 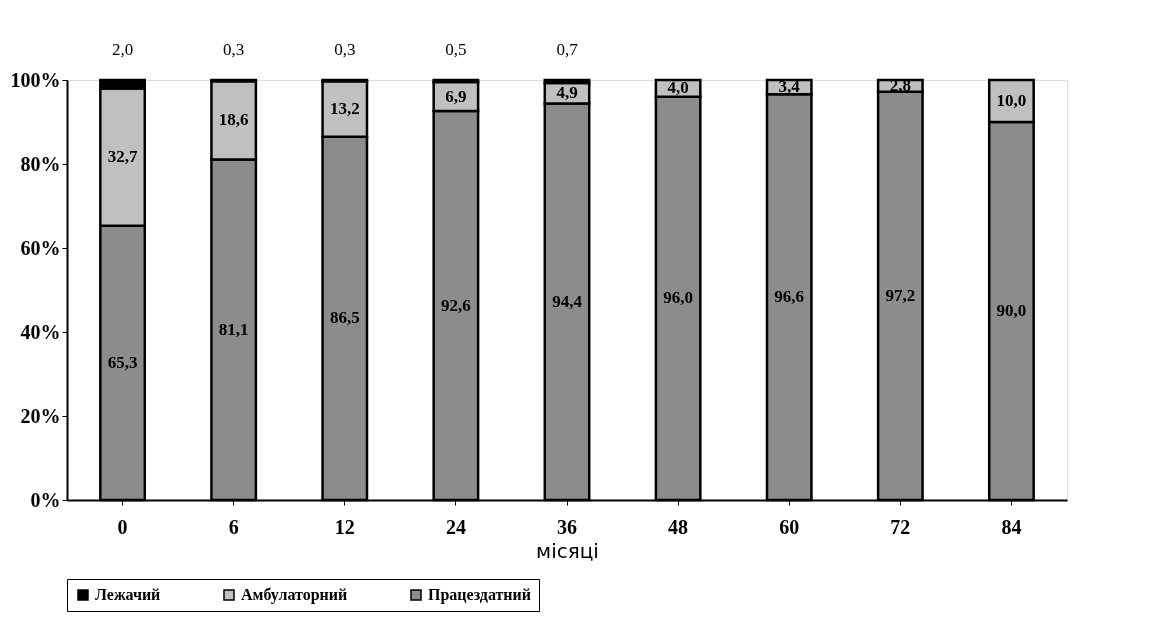 I want to click on data-label: 90,0, so click(x=1011, y=310).